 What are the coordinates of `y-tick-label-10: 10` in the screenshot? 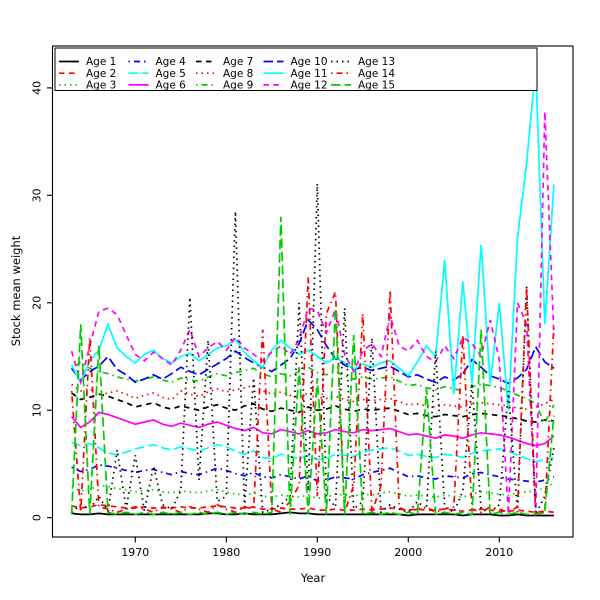 It's located at (37, 410).